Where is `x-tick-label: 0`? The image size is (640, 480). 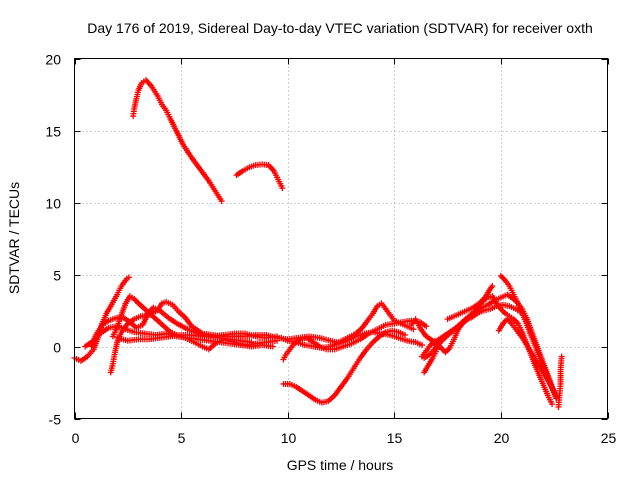
x-tick-label: 0 is located at coordinates (76, 438).